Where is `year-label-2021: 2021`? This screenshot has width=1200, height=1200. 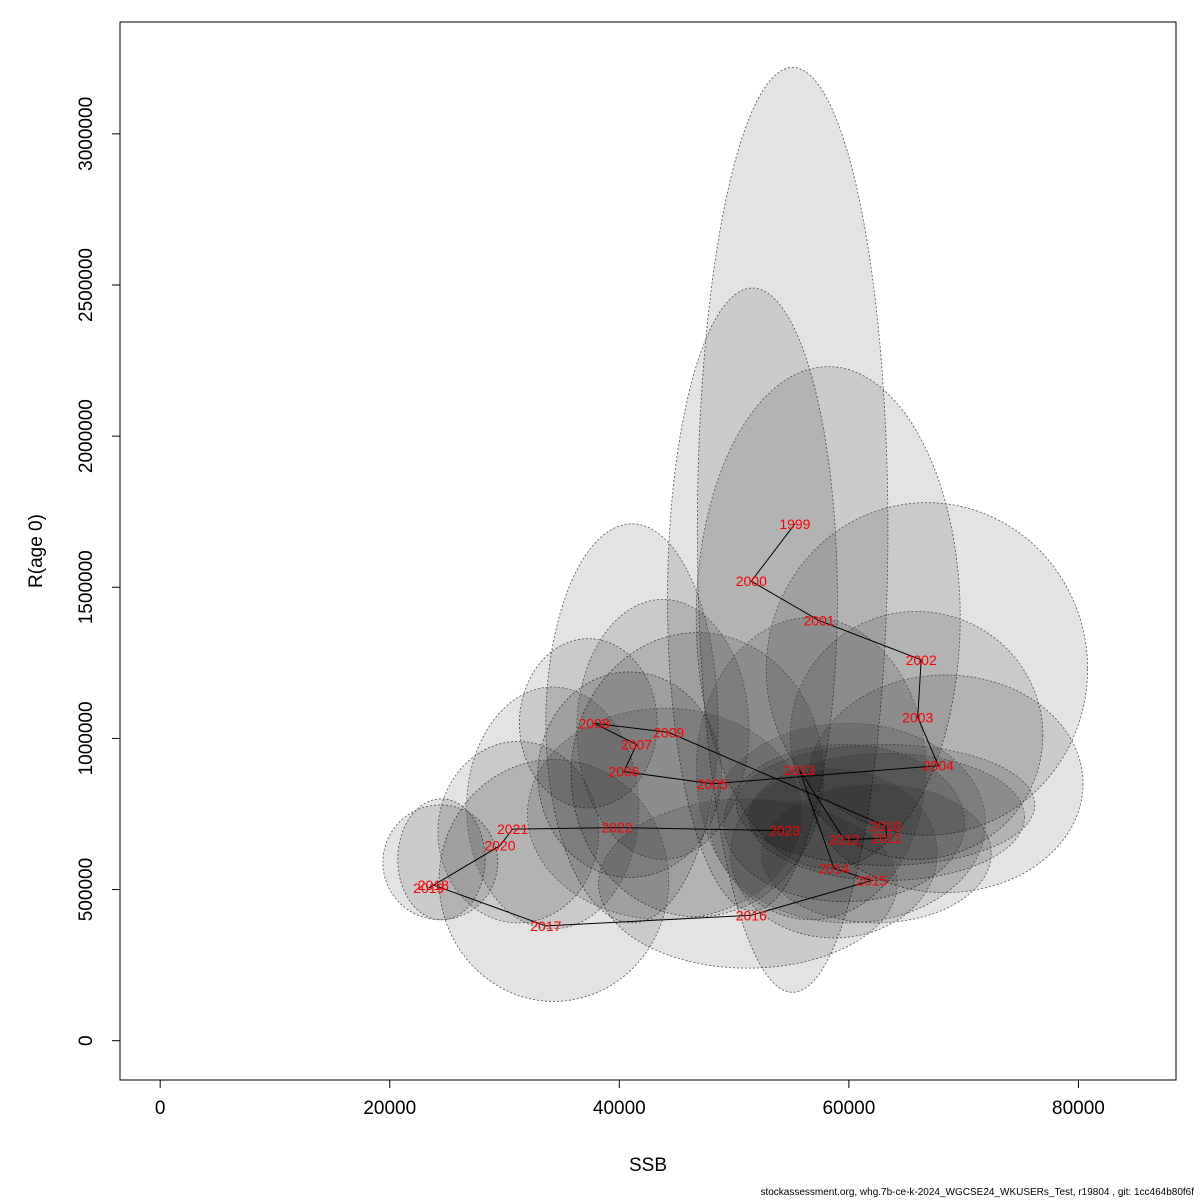
year-label-2021: 2021 is located at coordinates (512, 829).